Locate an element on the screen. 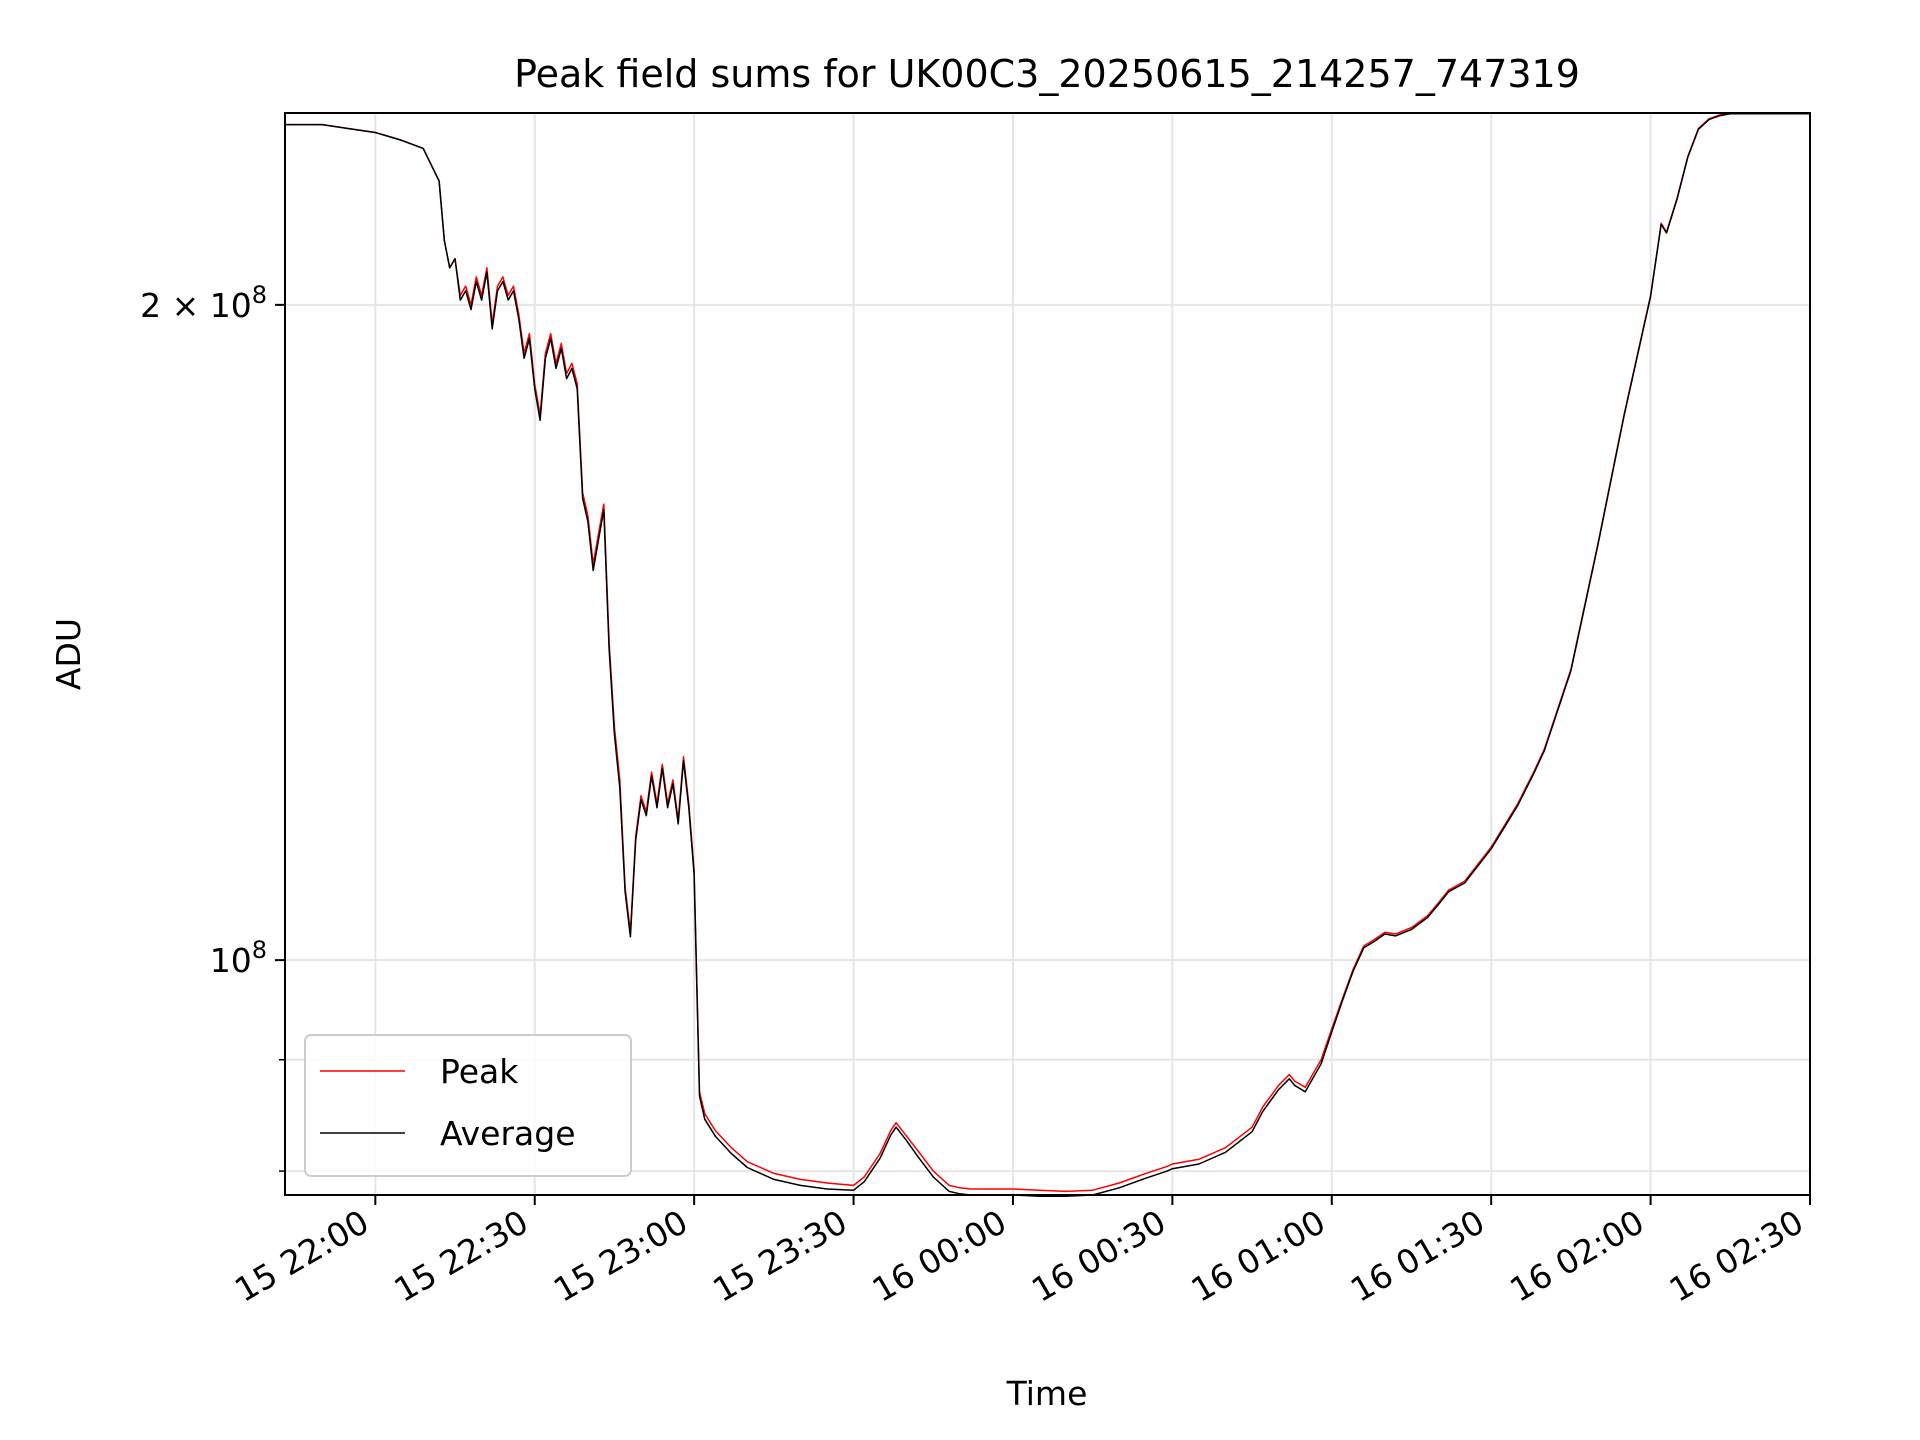 This screenshot has width=1920, height=1440. y-axis-ticks: 108 2 × 108 is located at coordinates (212, 726).